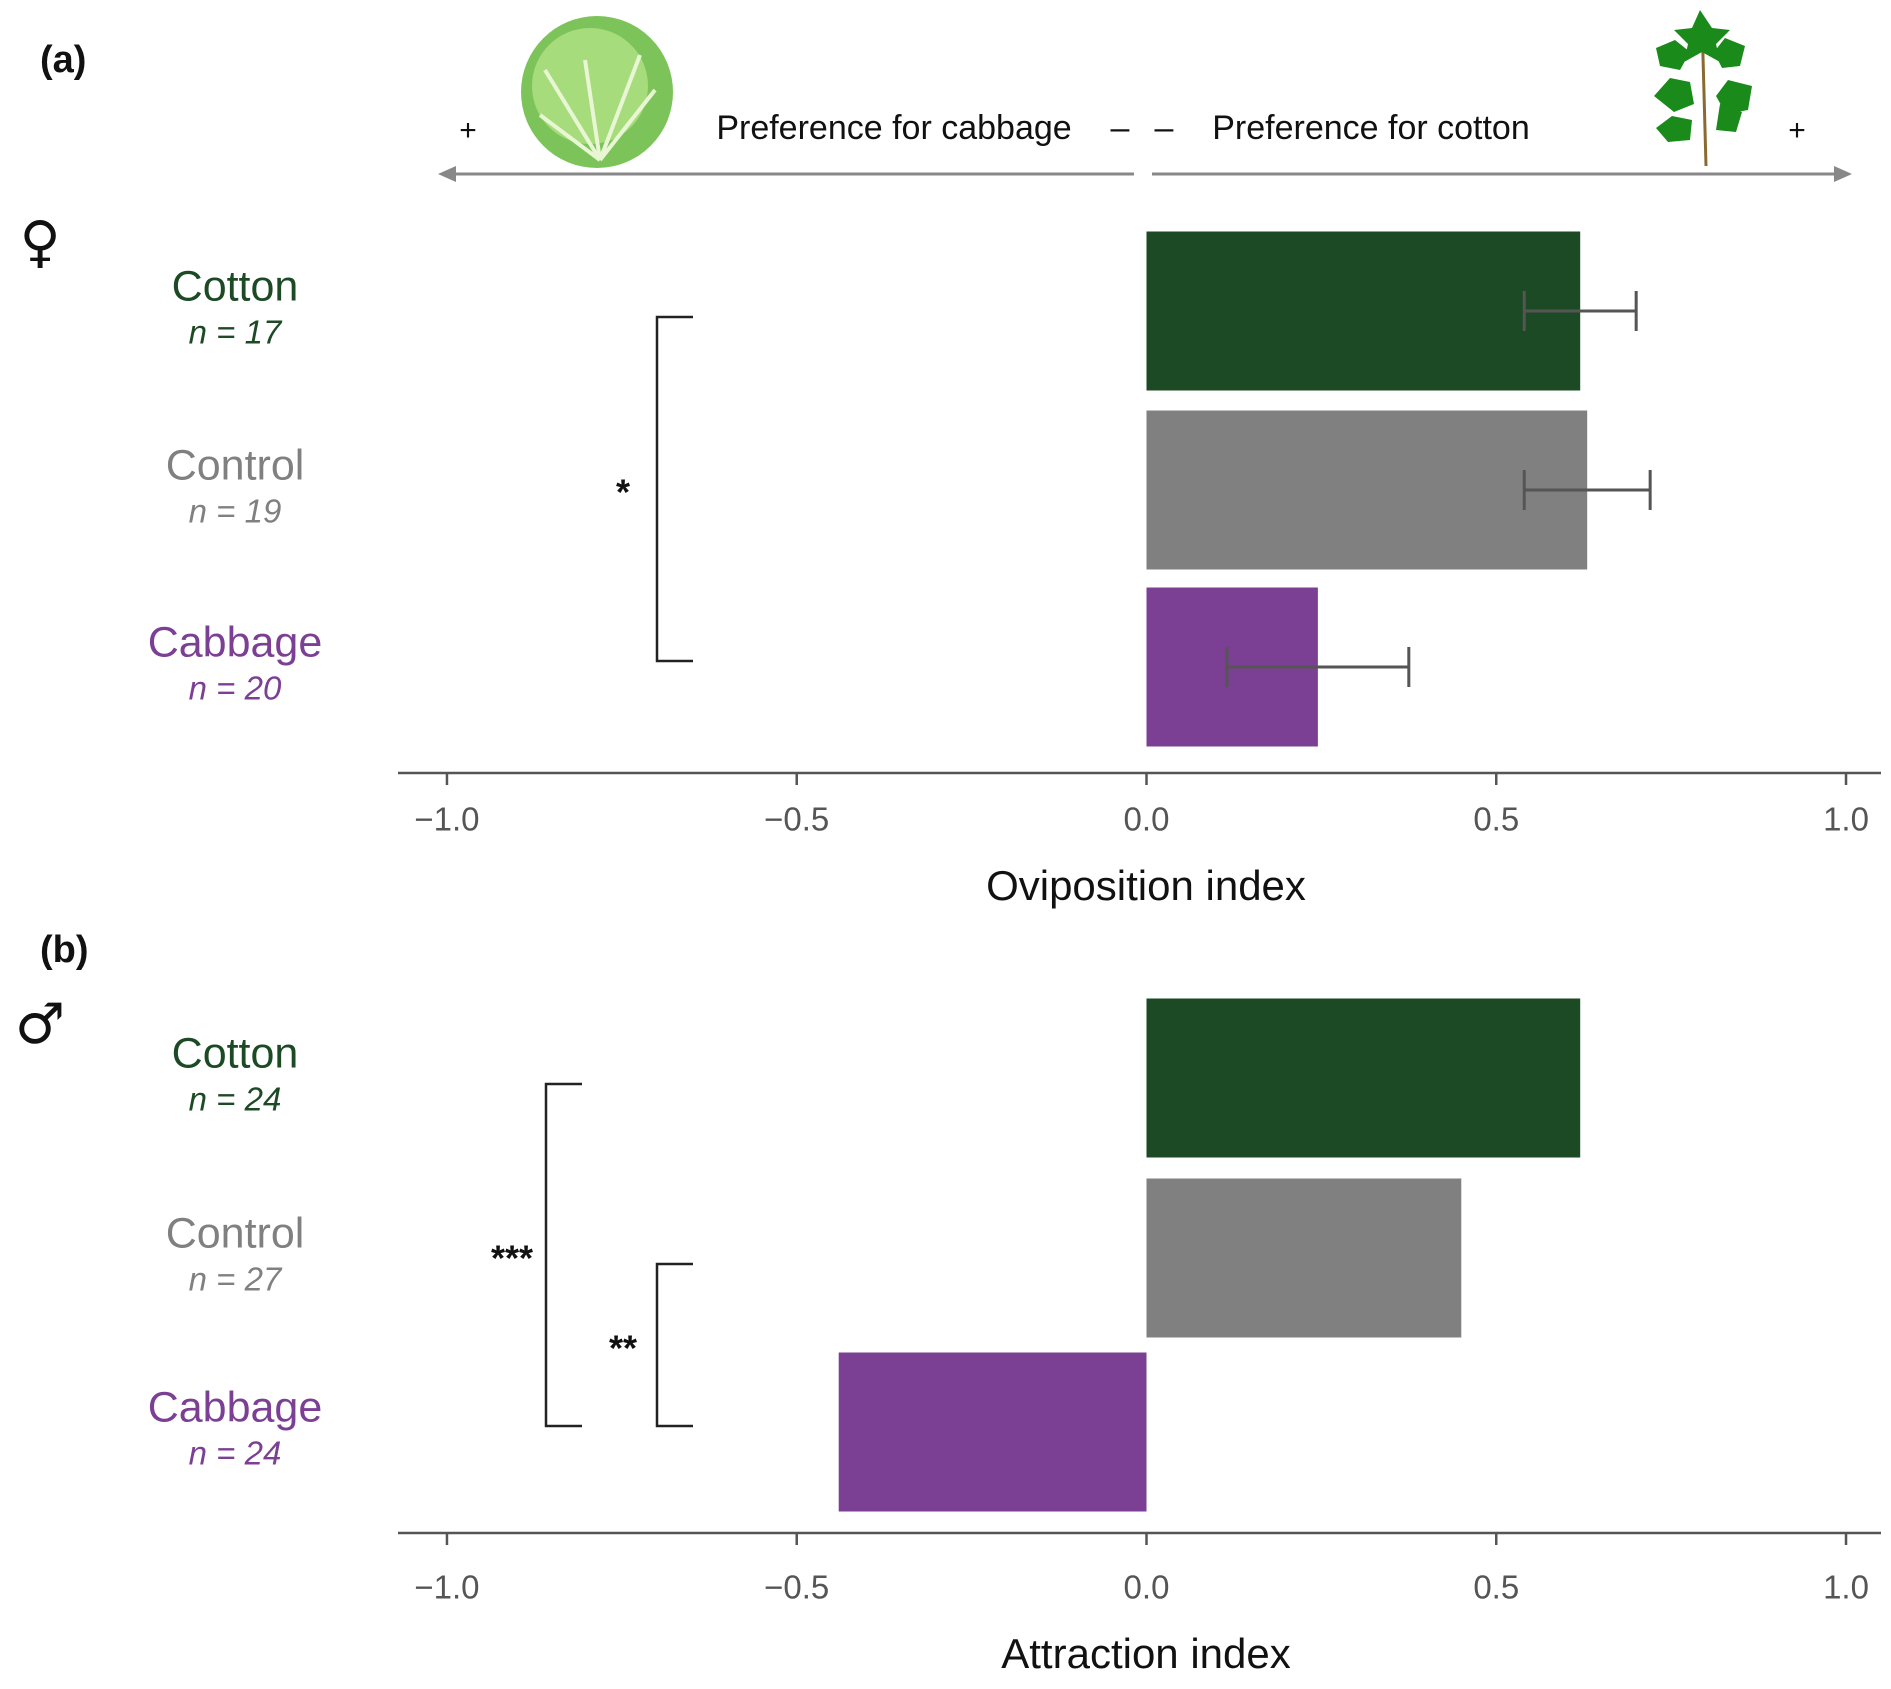 The image size is (1891, 1689). Describe the element at coordinates (623, 492) in the screenshot. I see `significance-label: *` at that location.